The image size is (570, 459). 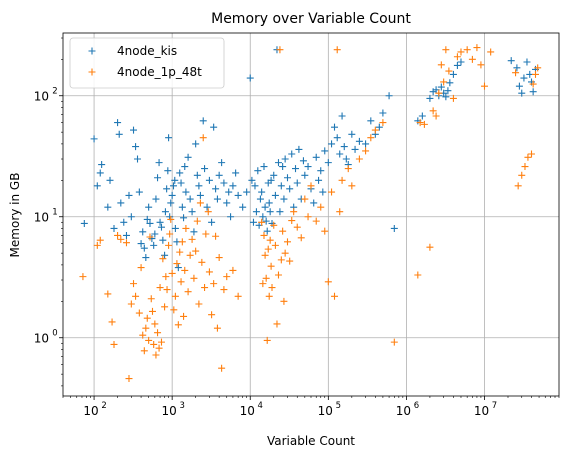 I want to click on x-tick-label-exponent: 7, so click(x=494, y=406).